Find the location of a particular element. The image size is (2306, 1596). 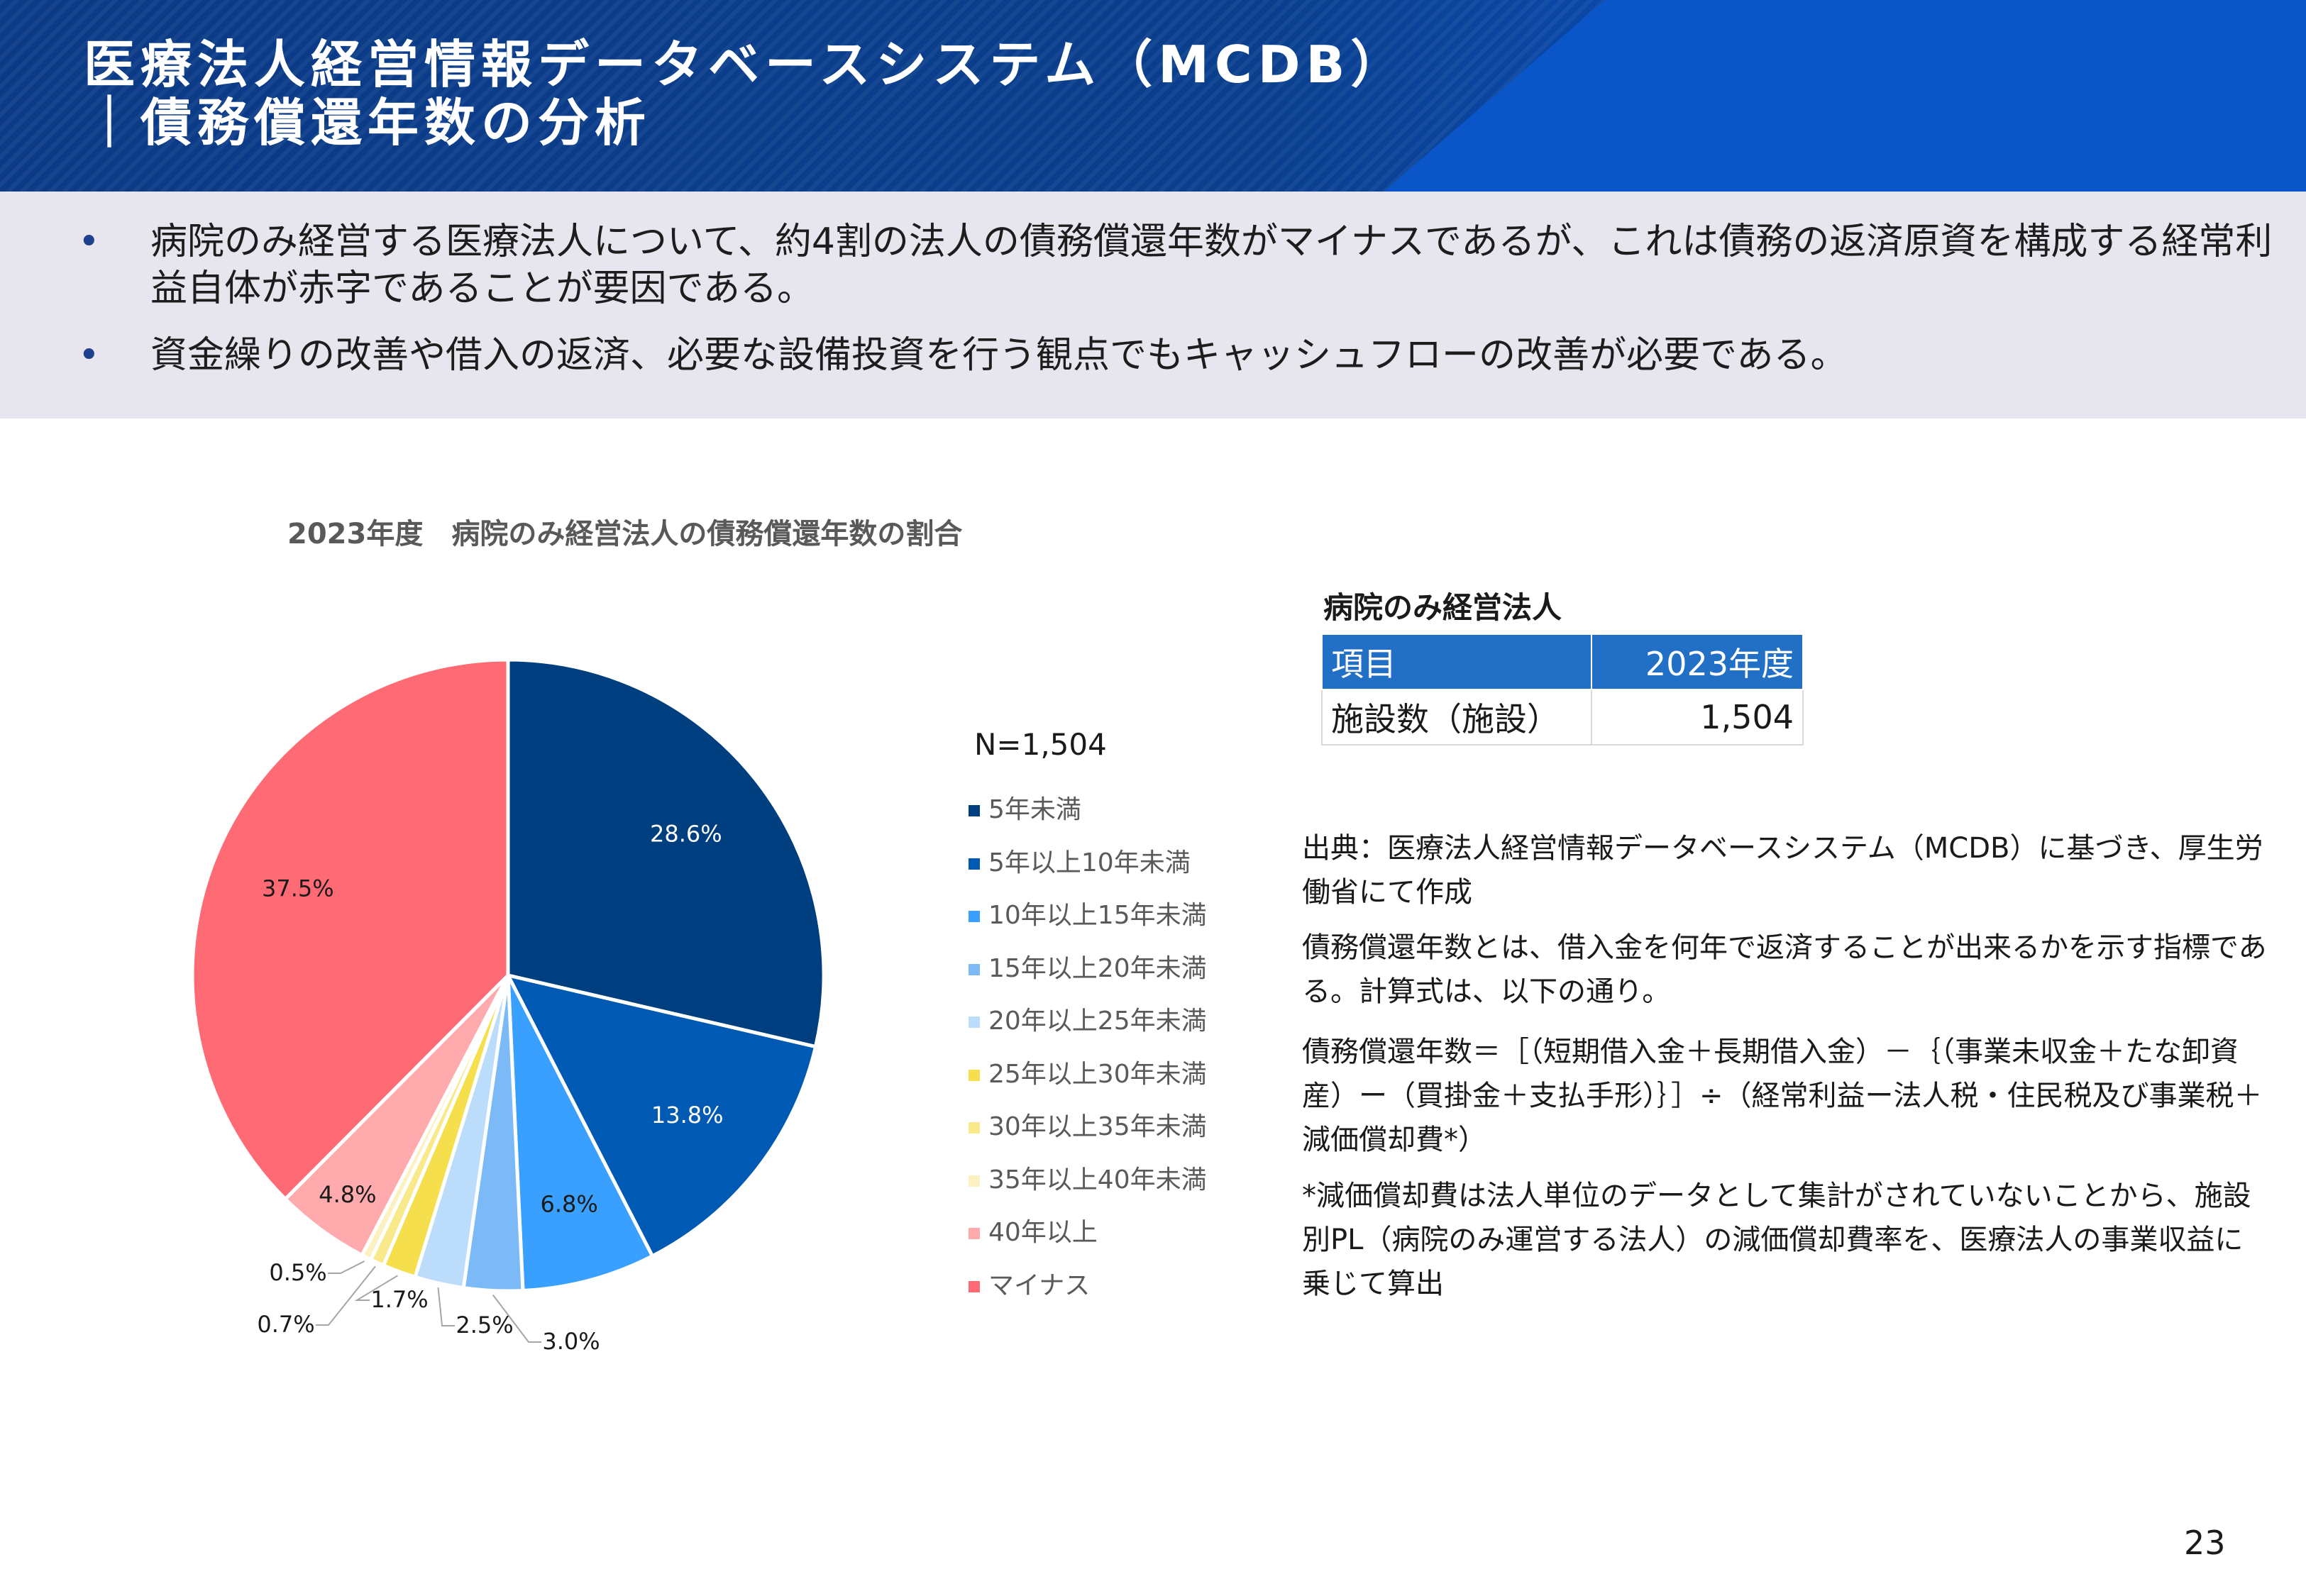

pie-data-label: 2.5% is located at coordinates (485, 1325).